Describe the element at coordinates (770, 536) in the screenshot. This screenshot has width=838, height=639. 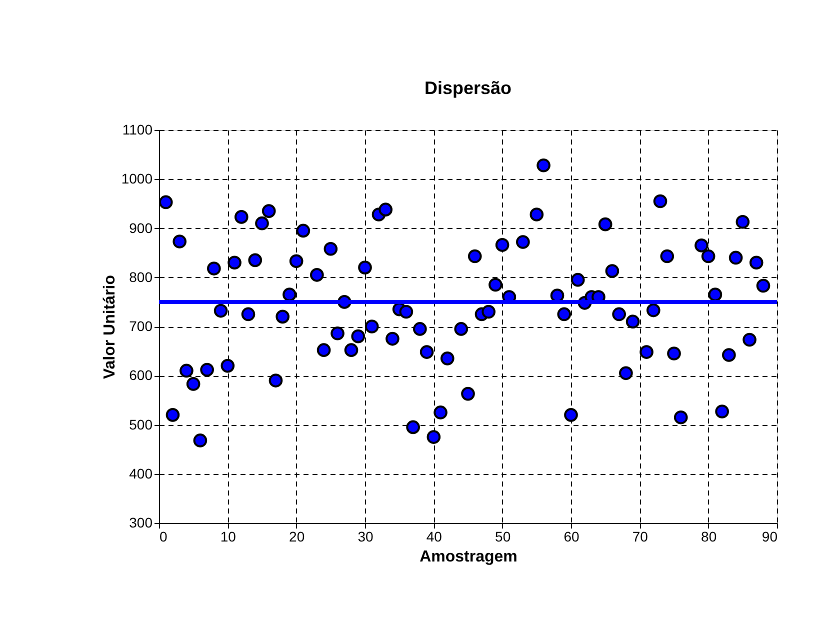
I see `x-tick-label: 90` at that location.